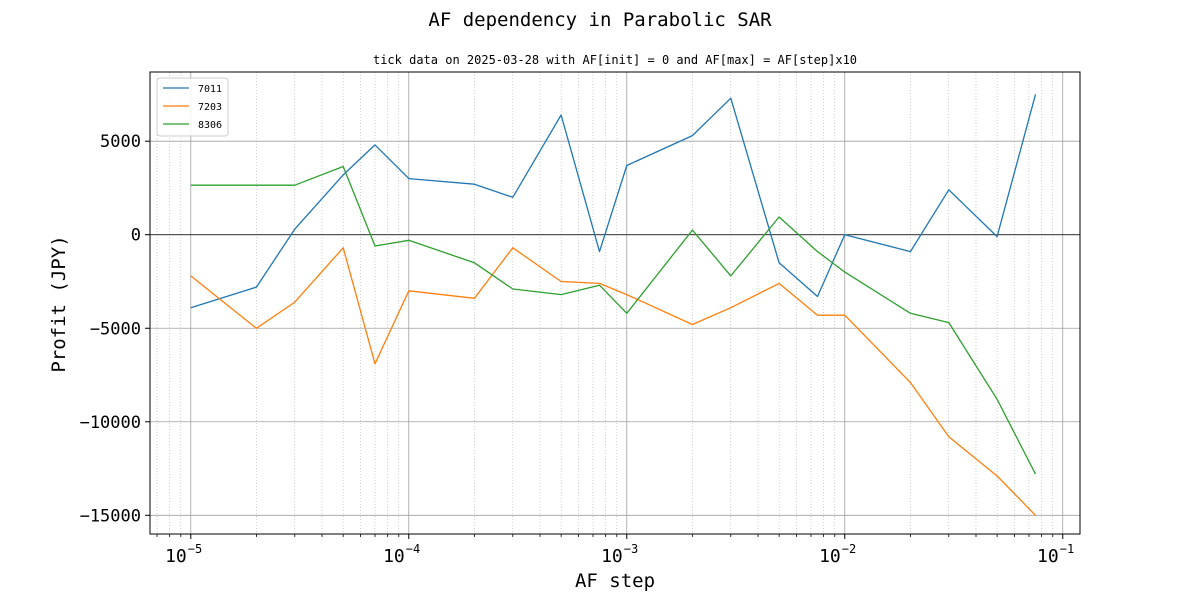  What do you see at coordinates (110, 516) in the screenshot?
I see `y-tick-label: −15000` at bounding box center [110, 516].